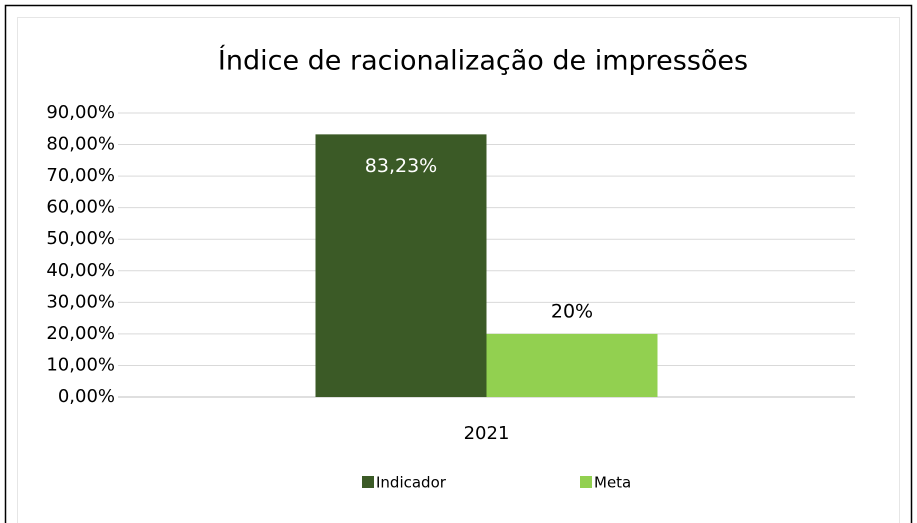  What do you see at coordinates (80, 207) in the screenshot?
I see `y-tick-label: 60,00%` at bounding box center [80, 207].